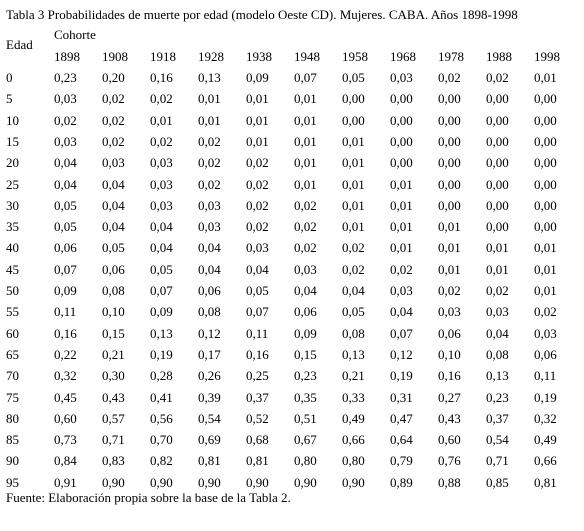  Describe the element at coordinates (209, 418) in the screenshot. I see `cell: 0,54` at that location.